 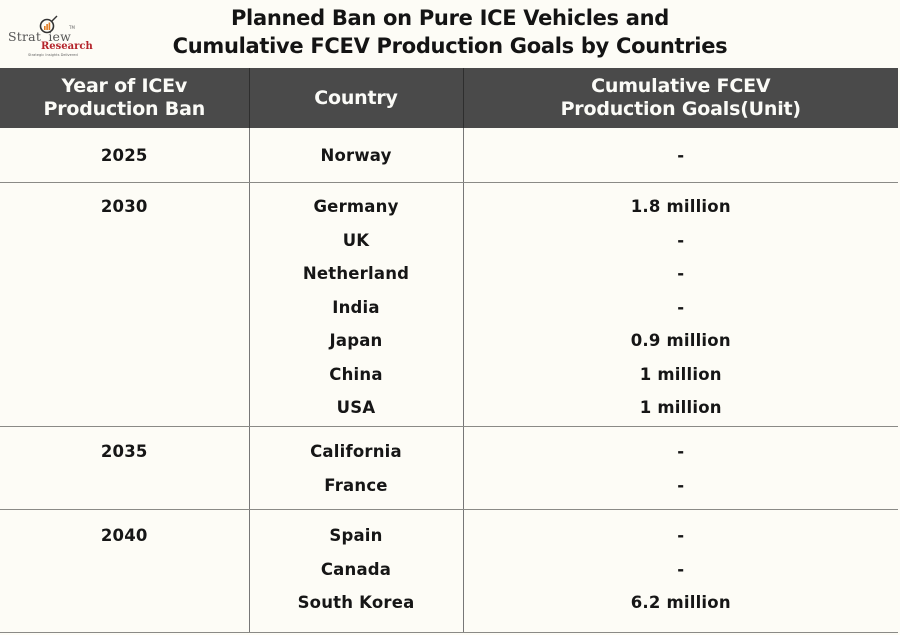 I want to click on header-year: Year of ICEv Production Ban, so click(x=125, y=98).